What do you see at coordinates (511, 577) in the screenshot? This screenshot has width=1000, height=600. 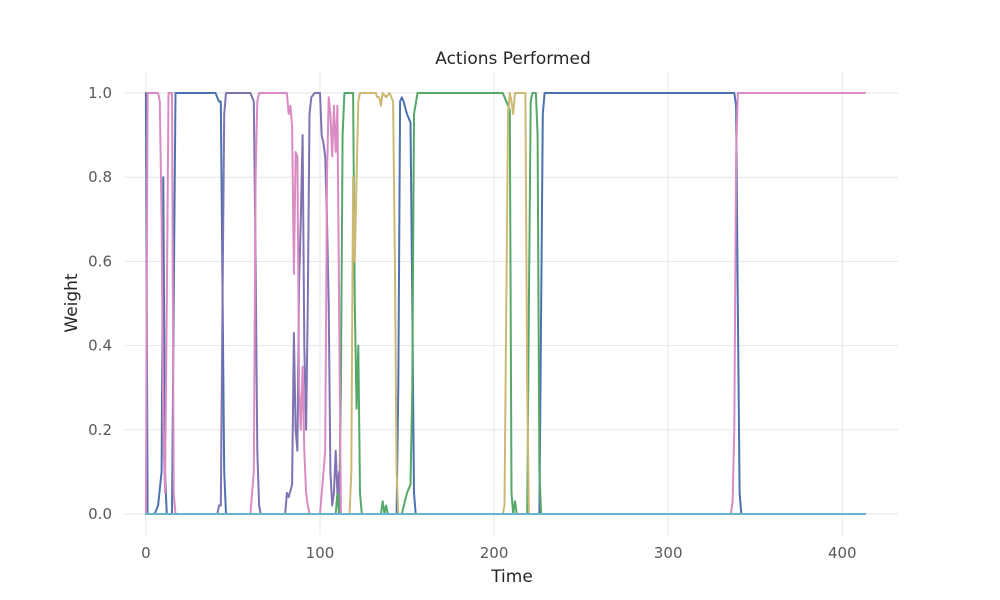 I see `x-axis-label: Time` at bounding box center [511, 577].